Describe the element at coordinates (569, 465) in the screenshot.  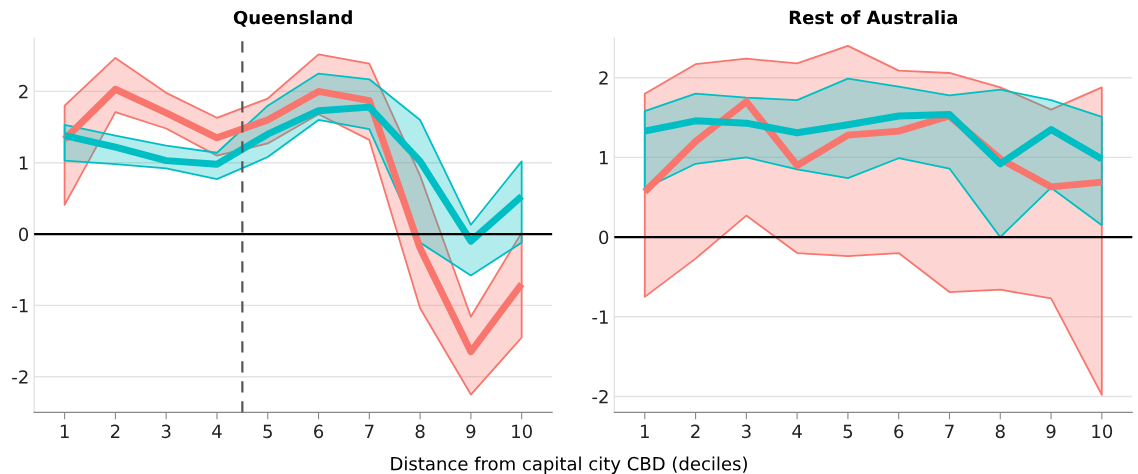
I see `x-axis-title: Distance from capital city CBD (deciles)` at that location.